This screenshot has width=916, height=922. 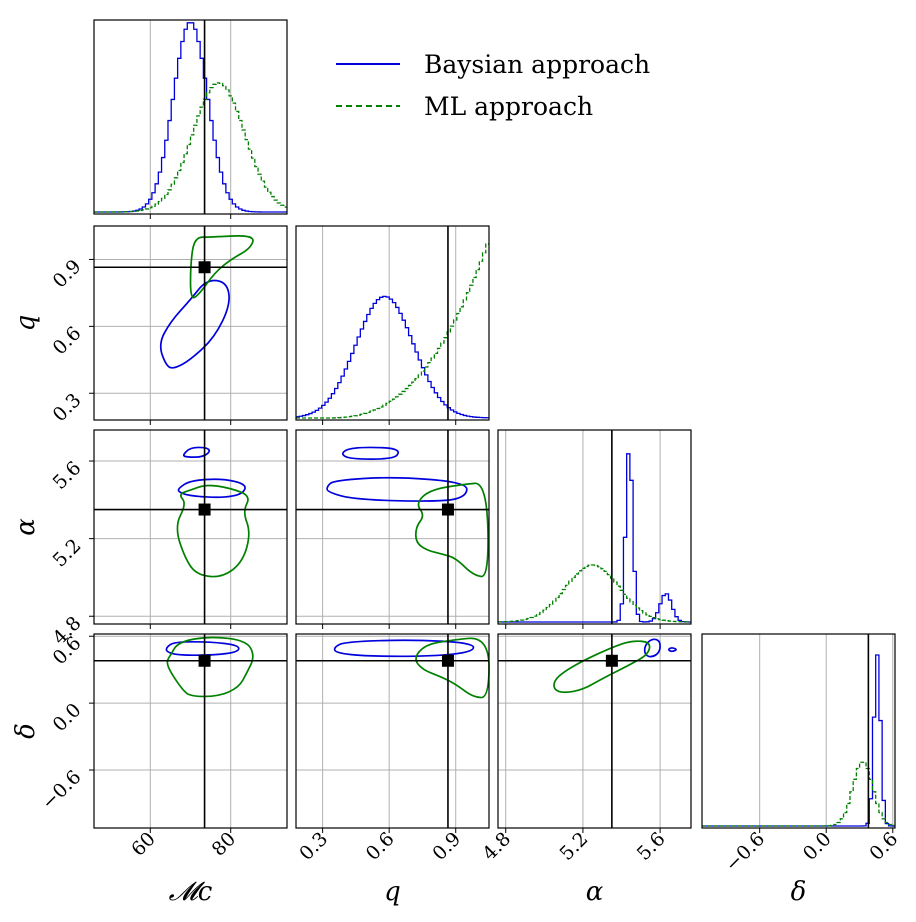 What do you see at coordinates (493, 85) in the screenshot?
I see `legend: Baysian approach ML approach` at bounding box center [493, 85].